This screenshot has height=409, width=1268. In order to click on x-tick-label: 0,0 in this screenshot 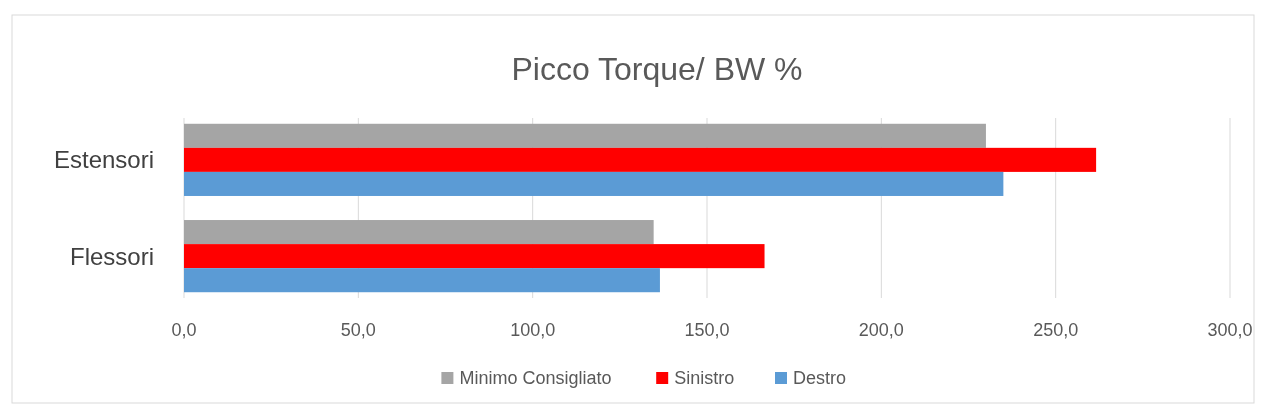, I will do `click(184, 330)`.